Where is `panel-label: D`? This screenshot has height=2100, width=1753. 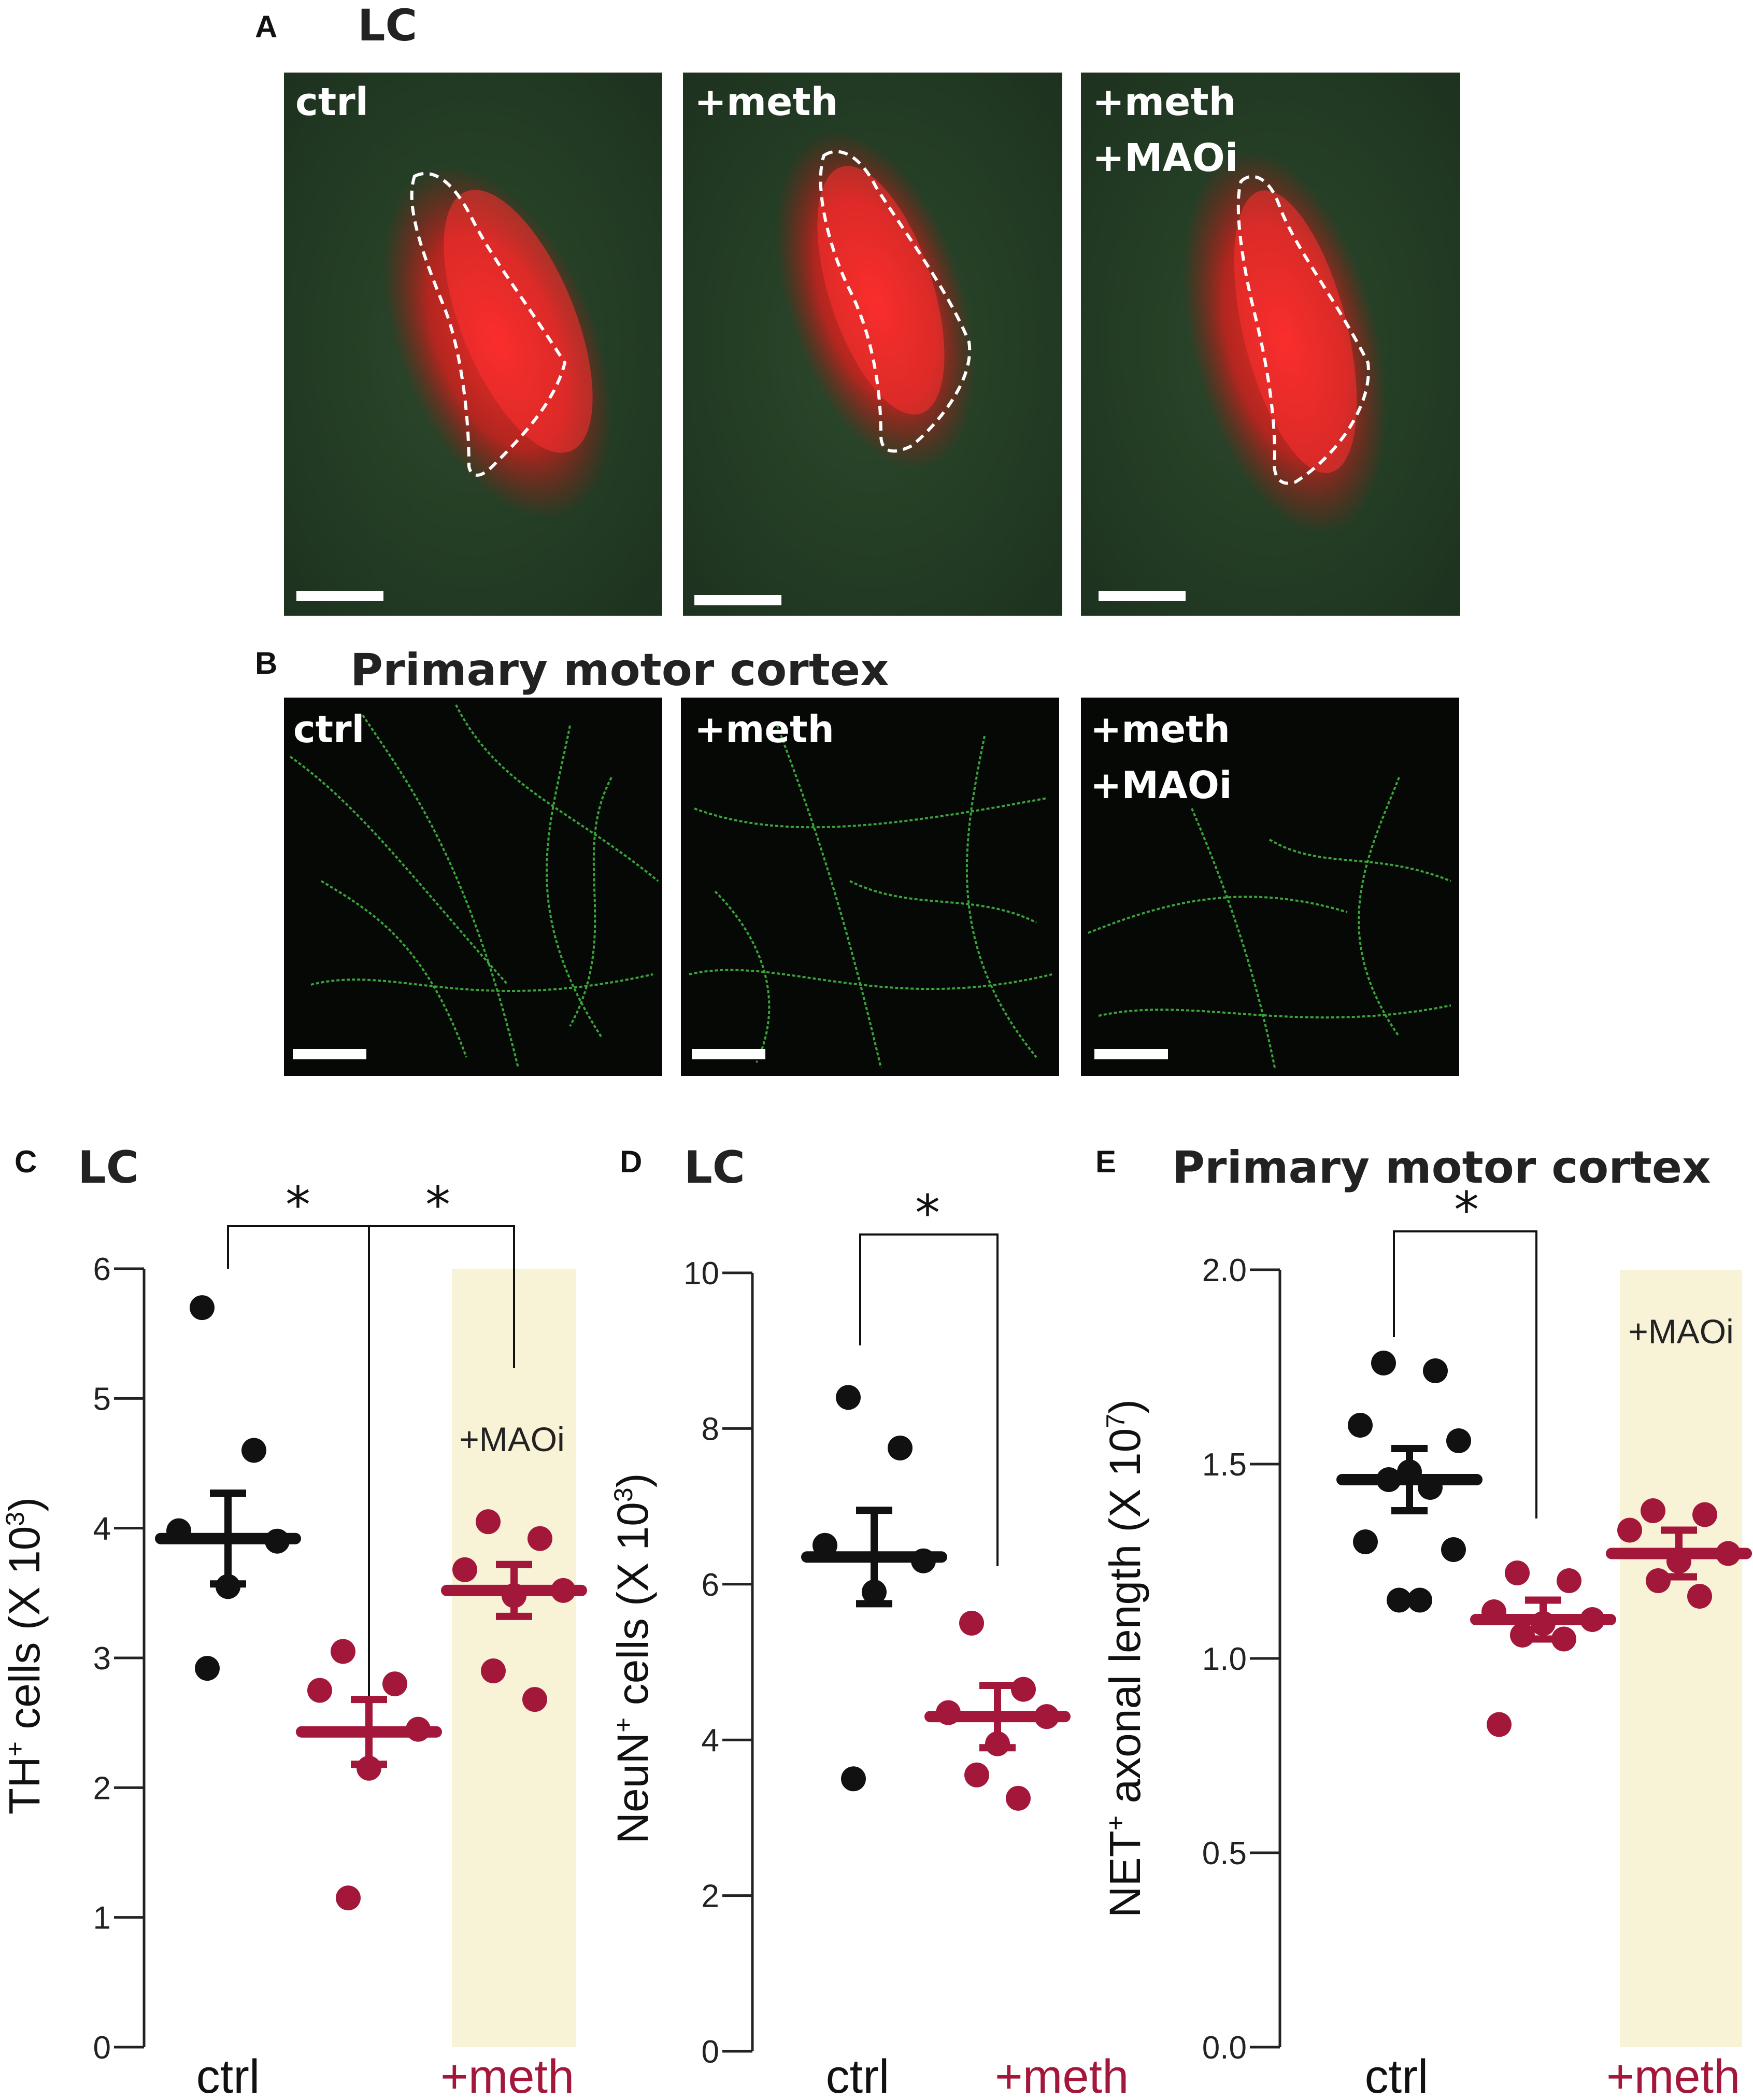
panel-label: D is located at coordinates (631, 1161).